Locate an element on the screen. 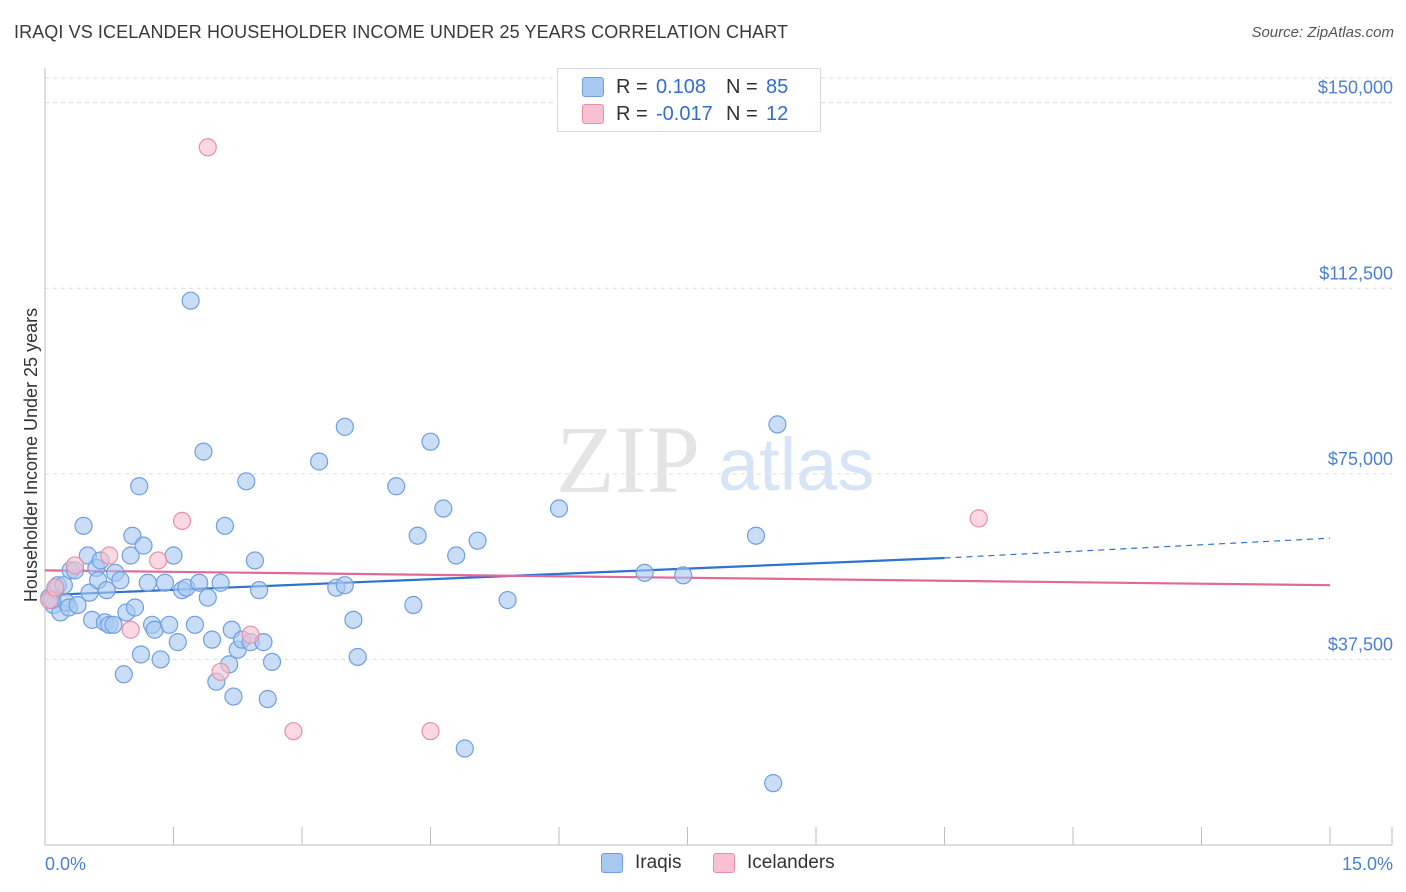  legend-row-iraqis: R = 0.108 N = 85 is located at coordinates (685, 87).